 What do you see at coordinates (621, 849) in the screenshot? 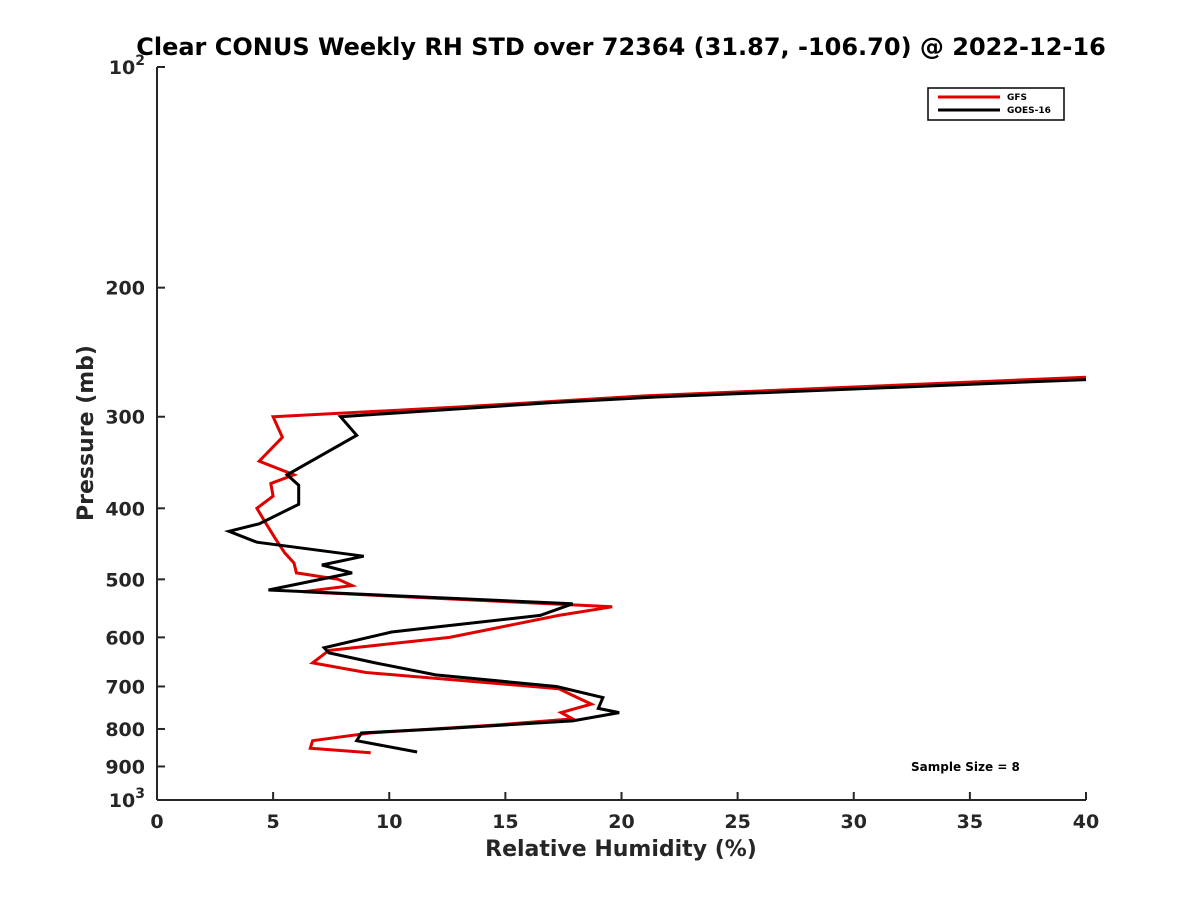
I see `x-axis-label: Relative Humidity (%)` at bounding box center [621, 849].